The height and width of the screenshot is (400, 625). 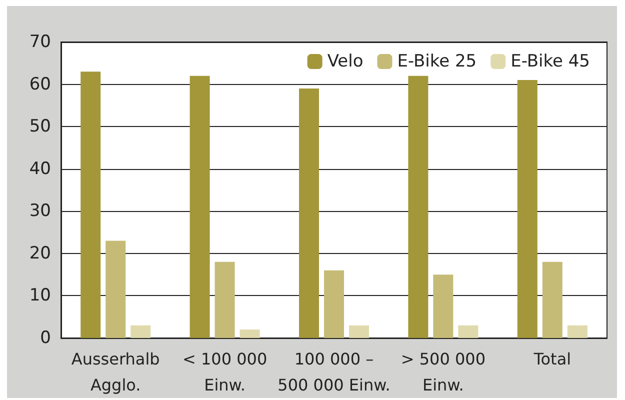 I want to click on y-tick-label: 30, so click(x=40, y=211).